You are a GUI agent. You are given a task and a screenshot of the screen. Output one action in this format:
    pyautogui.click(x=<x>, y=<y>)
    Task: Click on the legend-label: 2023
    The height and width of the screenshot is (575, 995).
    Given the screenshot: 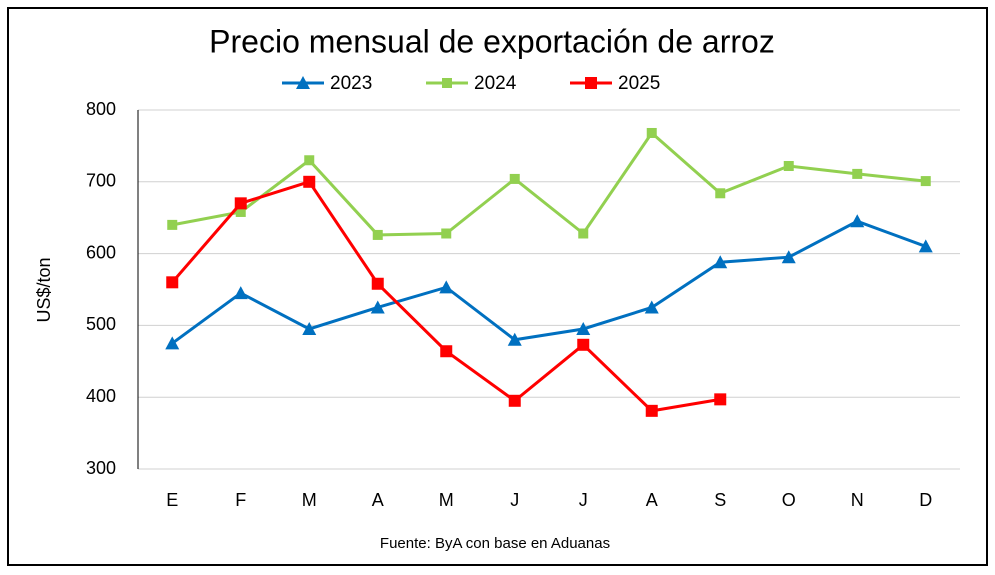 What is the action you would take?
    pyautogui.click(x=351, y=83)
    